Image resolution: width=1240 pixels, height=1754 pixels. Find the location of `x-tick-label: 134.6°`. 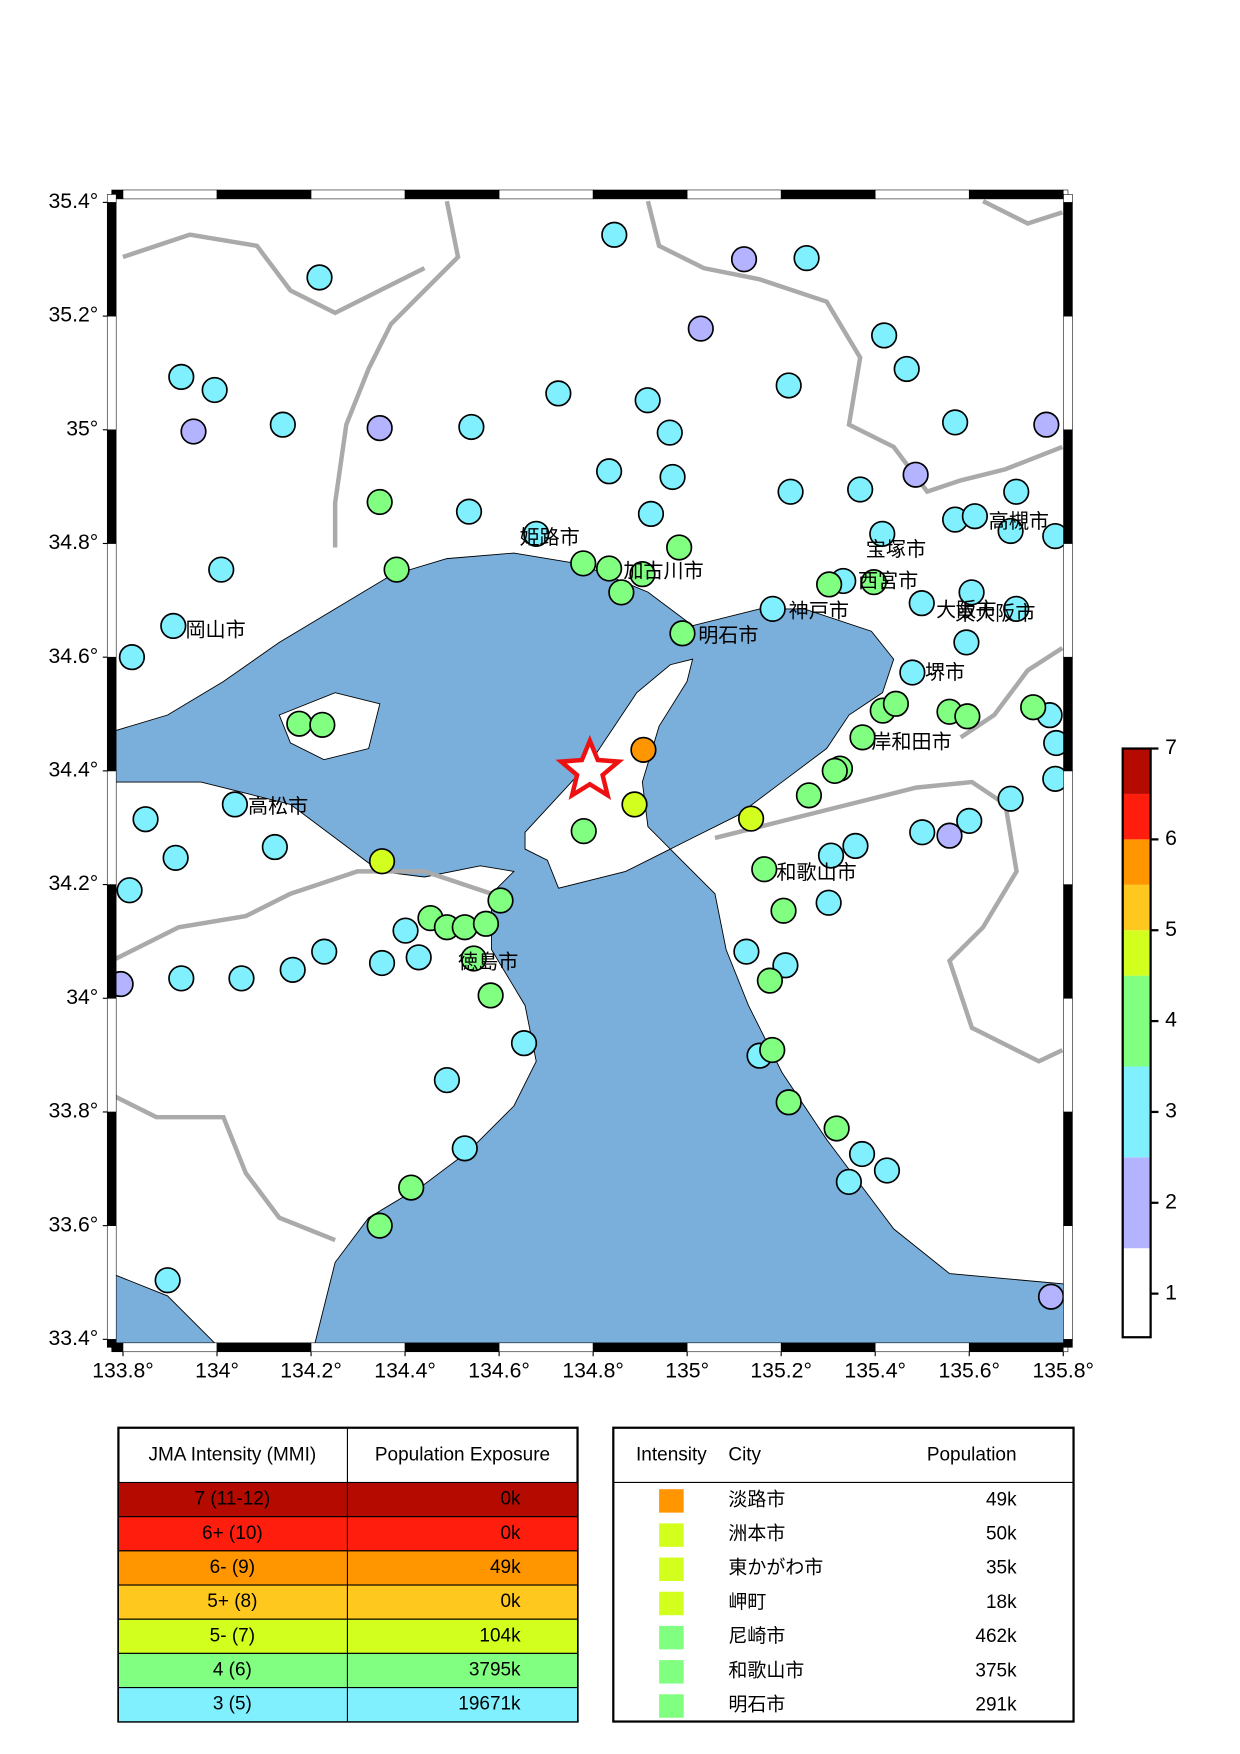

x-tick-label: 134.6° is located at coordinates (499, 1370).